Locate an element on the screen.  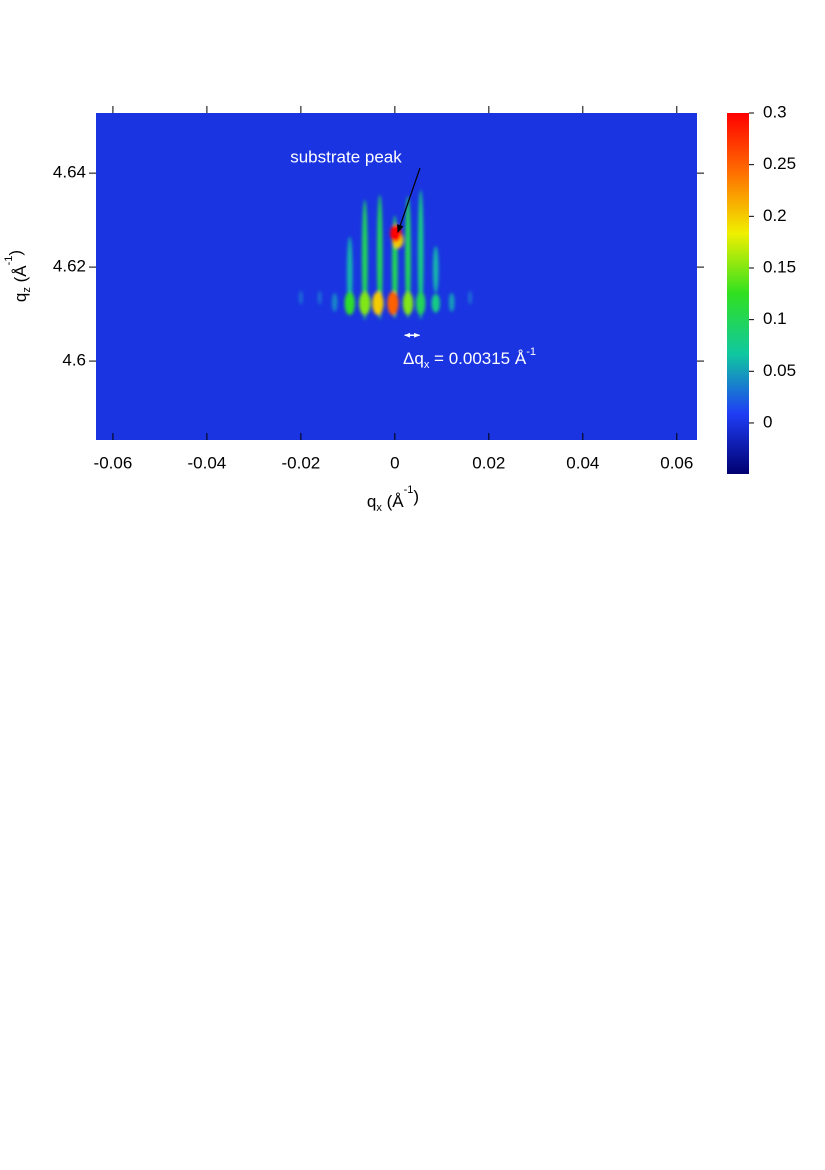
y-axis-label-part: (Å is located at coordinates (20, 276).